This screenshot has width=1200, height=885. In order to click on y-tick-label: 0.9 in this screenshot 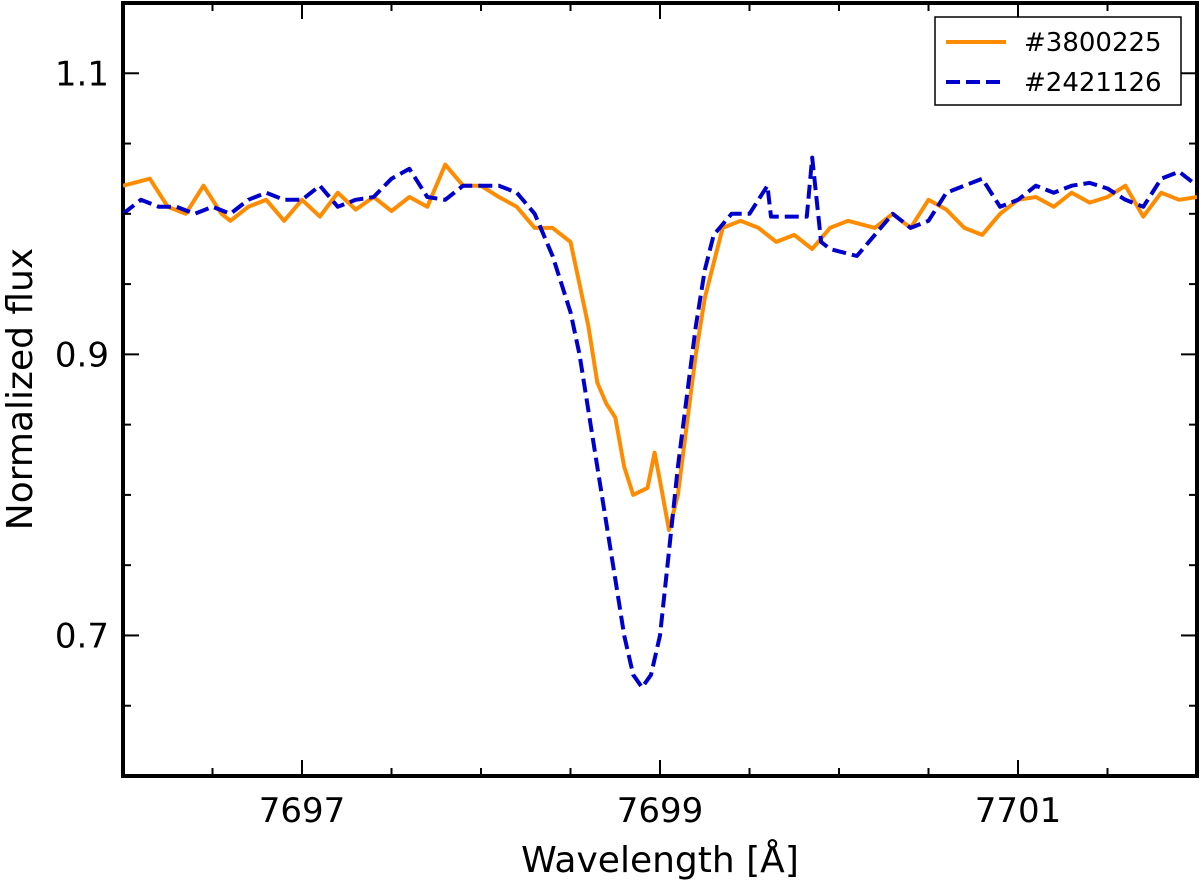, I will do `click(82, 355)`.